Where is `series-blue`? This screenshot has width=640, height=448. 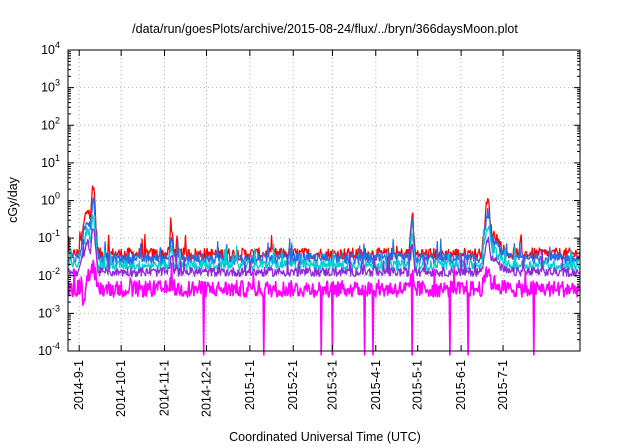
series-blue is located at coordinates (324, 231).